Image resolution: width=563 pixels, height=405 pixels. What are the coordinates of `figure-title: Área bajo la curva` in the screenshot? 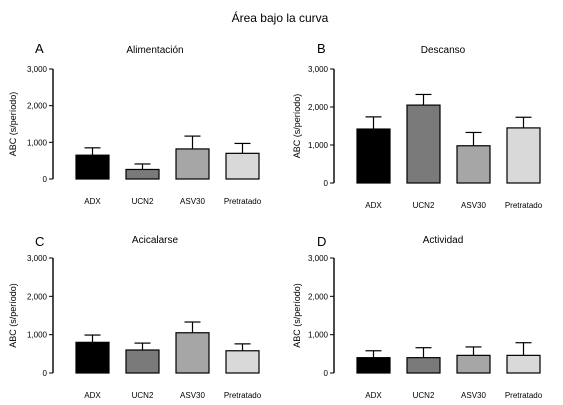 It's located at (280, 17).